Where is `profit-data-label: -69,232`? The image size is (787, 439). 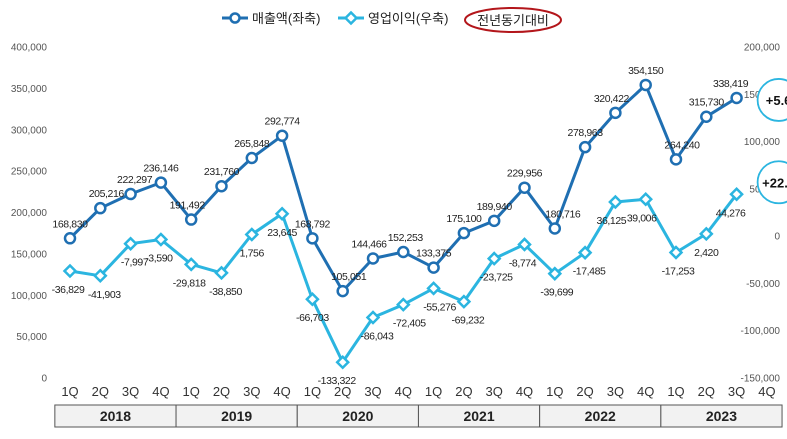
profit-data-label: -69,232 is located at coordinates (467, 321).